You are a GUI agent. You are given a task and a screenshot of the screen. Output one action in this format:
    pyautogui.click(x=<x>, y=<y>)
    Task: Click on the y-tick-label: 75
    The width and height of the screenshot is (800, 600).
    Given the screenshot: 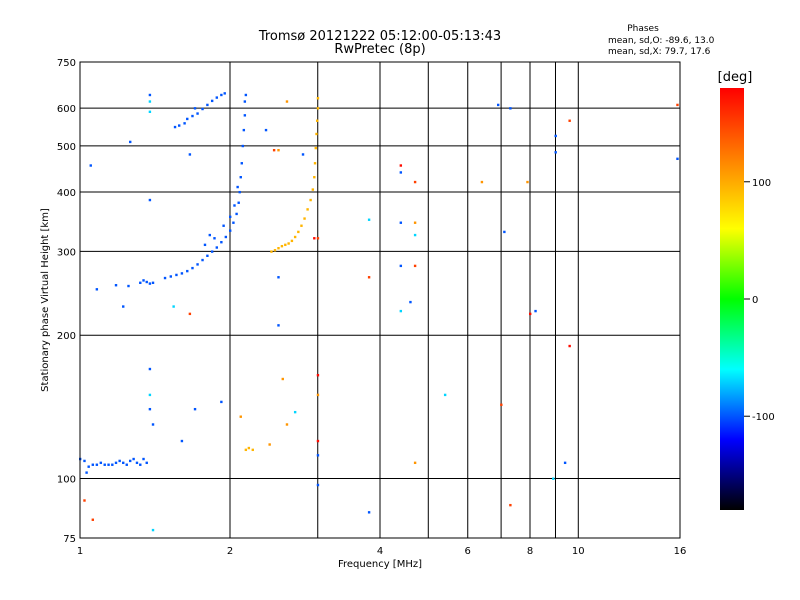 What is the action you would take?
    pyautogui.click(x=69, y=539)
    